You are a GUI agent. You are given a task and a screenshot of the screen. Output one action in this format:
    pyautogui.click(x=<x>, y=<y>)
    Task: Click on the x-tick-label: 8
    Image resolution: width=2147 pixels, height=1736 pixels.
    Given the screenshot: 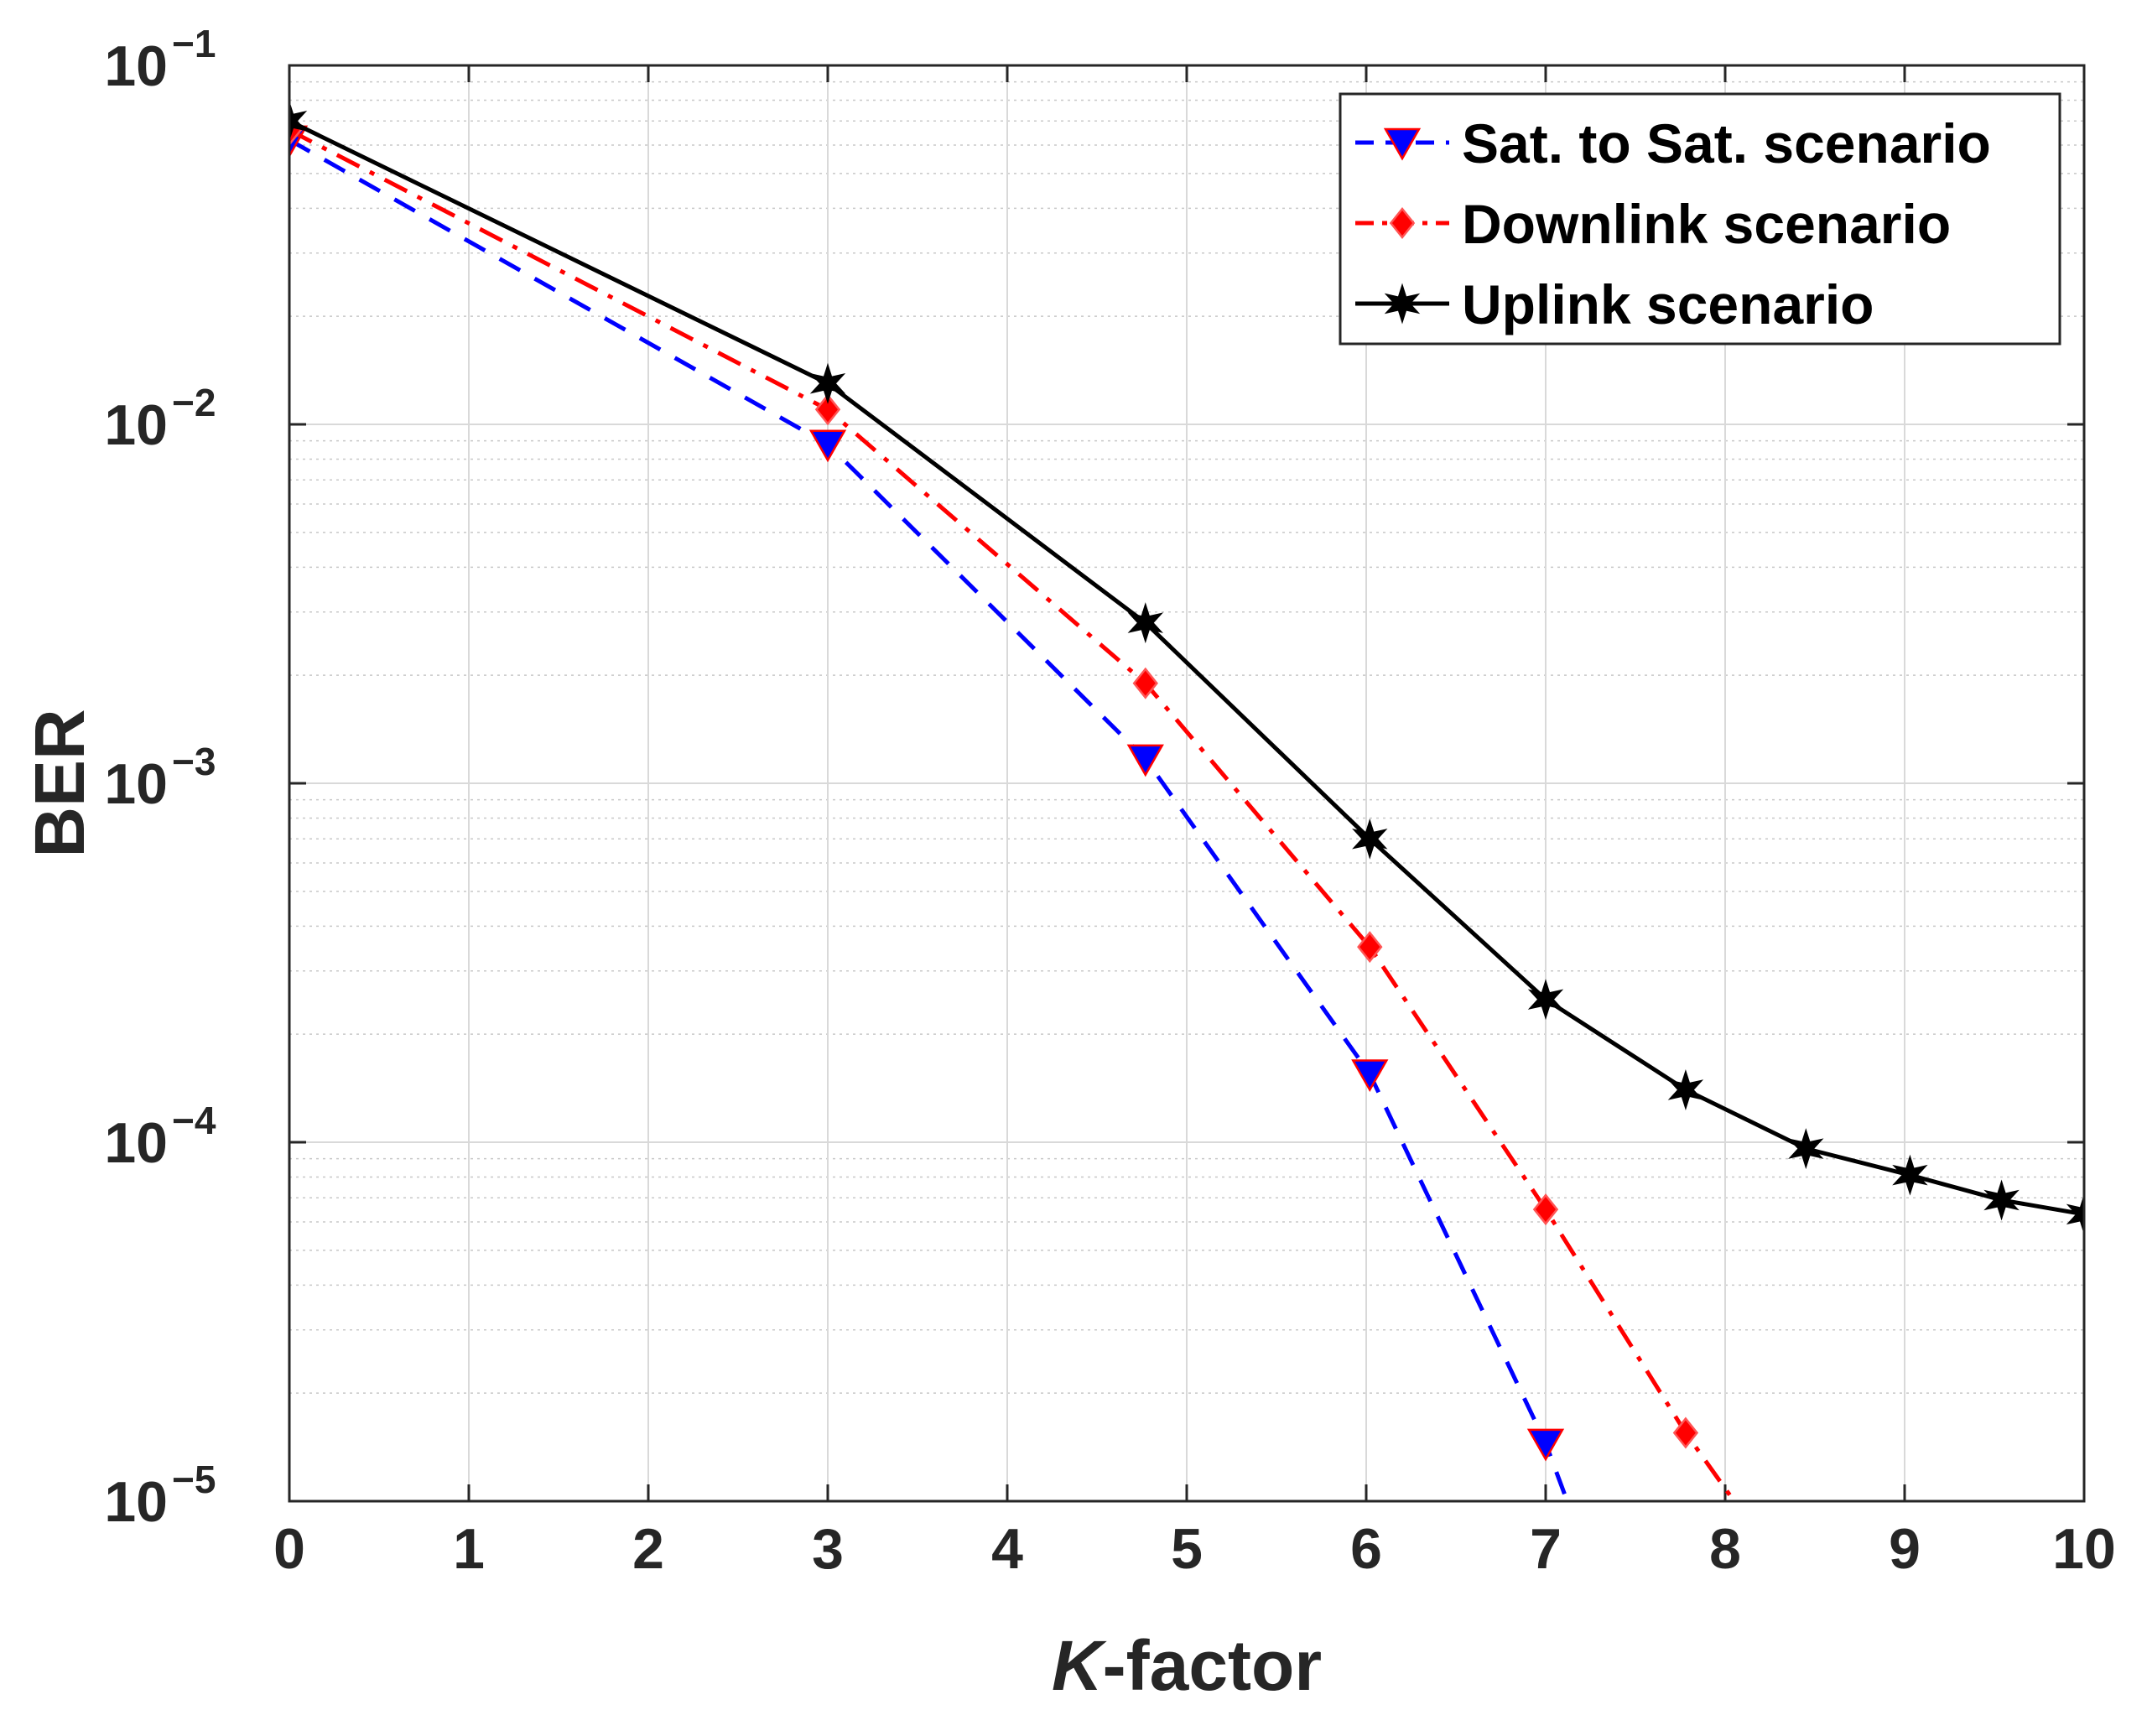 What is the action you would take?
    pyautogui.click(x=1725, y=1549)
    